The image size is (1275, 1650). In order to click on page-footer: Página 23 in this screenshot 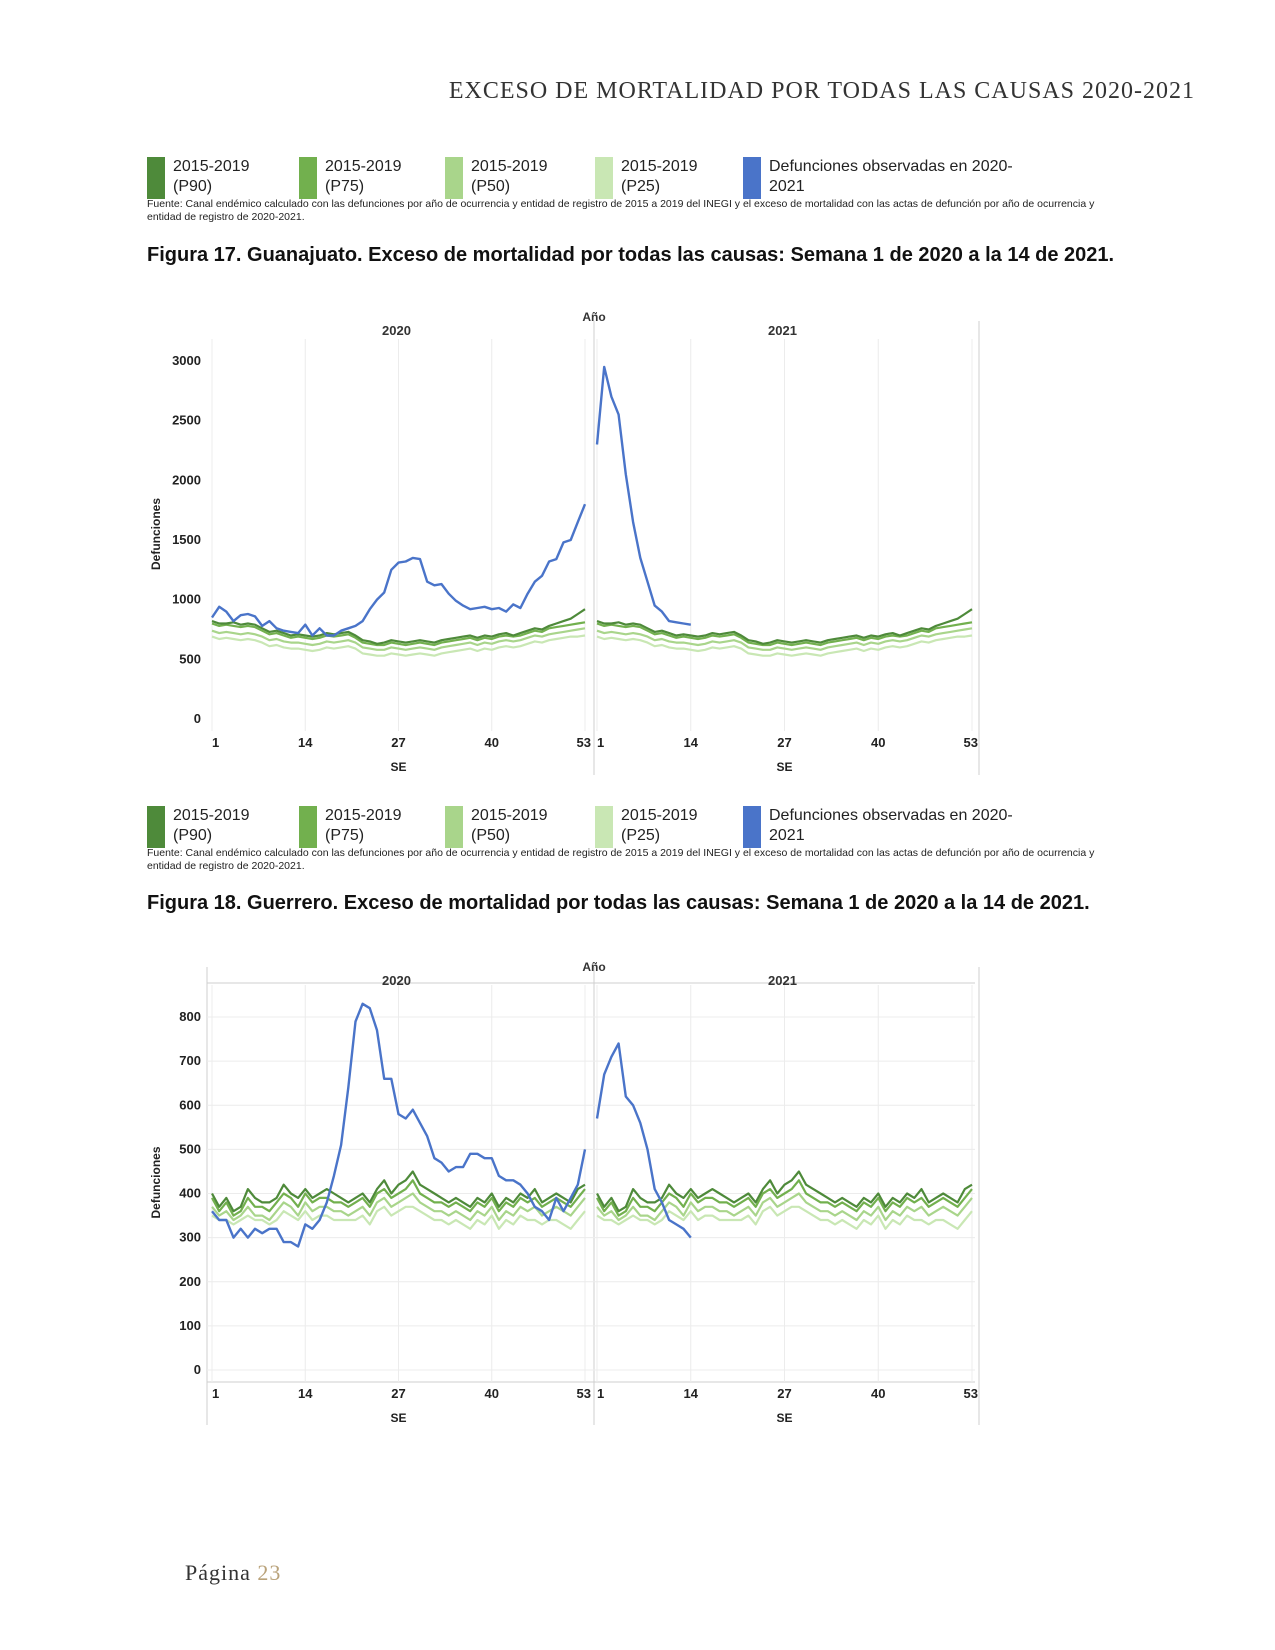, I will do `click(233, 1573)`.